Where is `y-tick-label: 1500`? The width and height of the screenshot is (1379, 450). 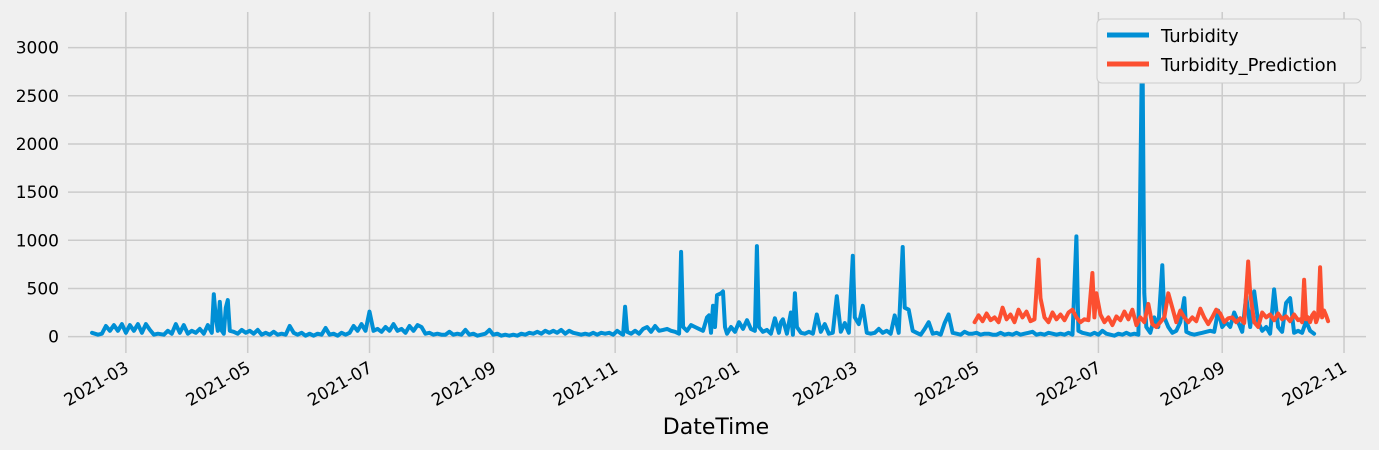 y-tick-label: 1500 is located at coordinates (37, 193).